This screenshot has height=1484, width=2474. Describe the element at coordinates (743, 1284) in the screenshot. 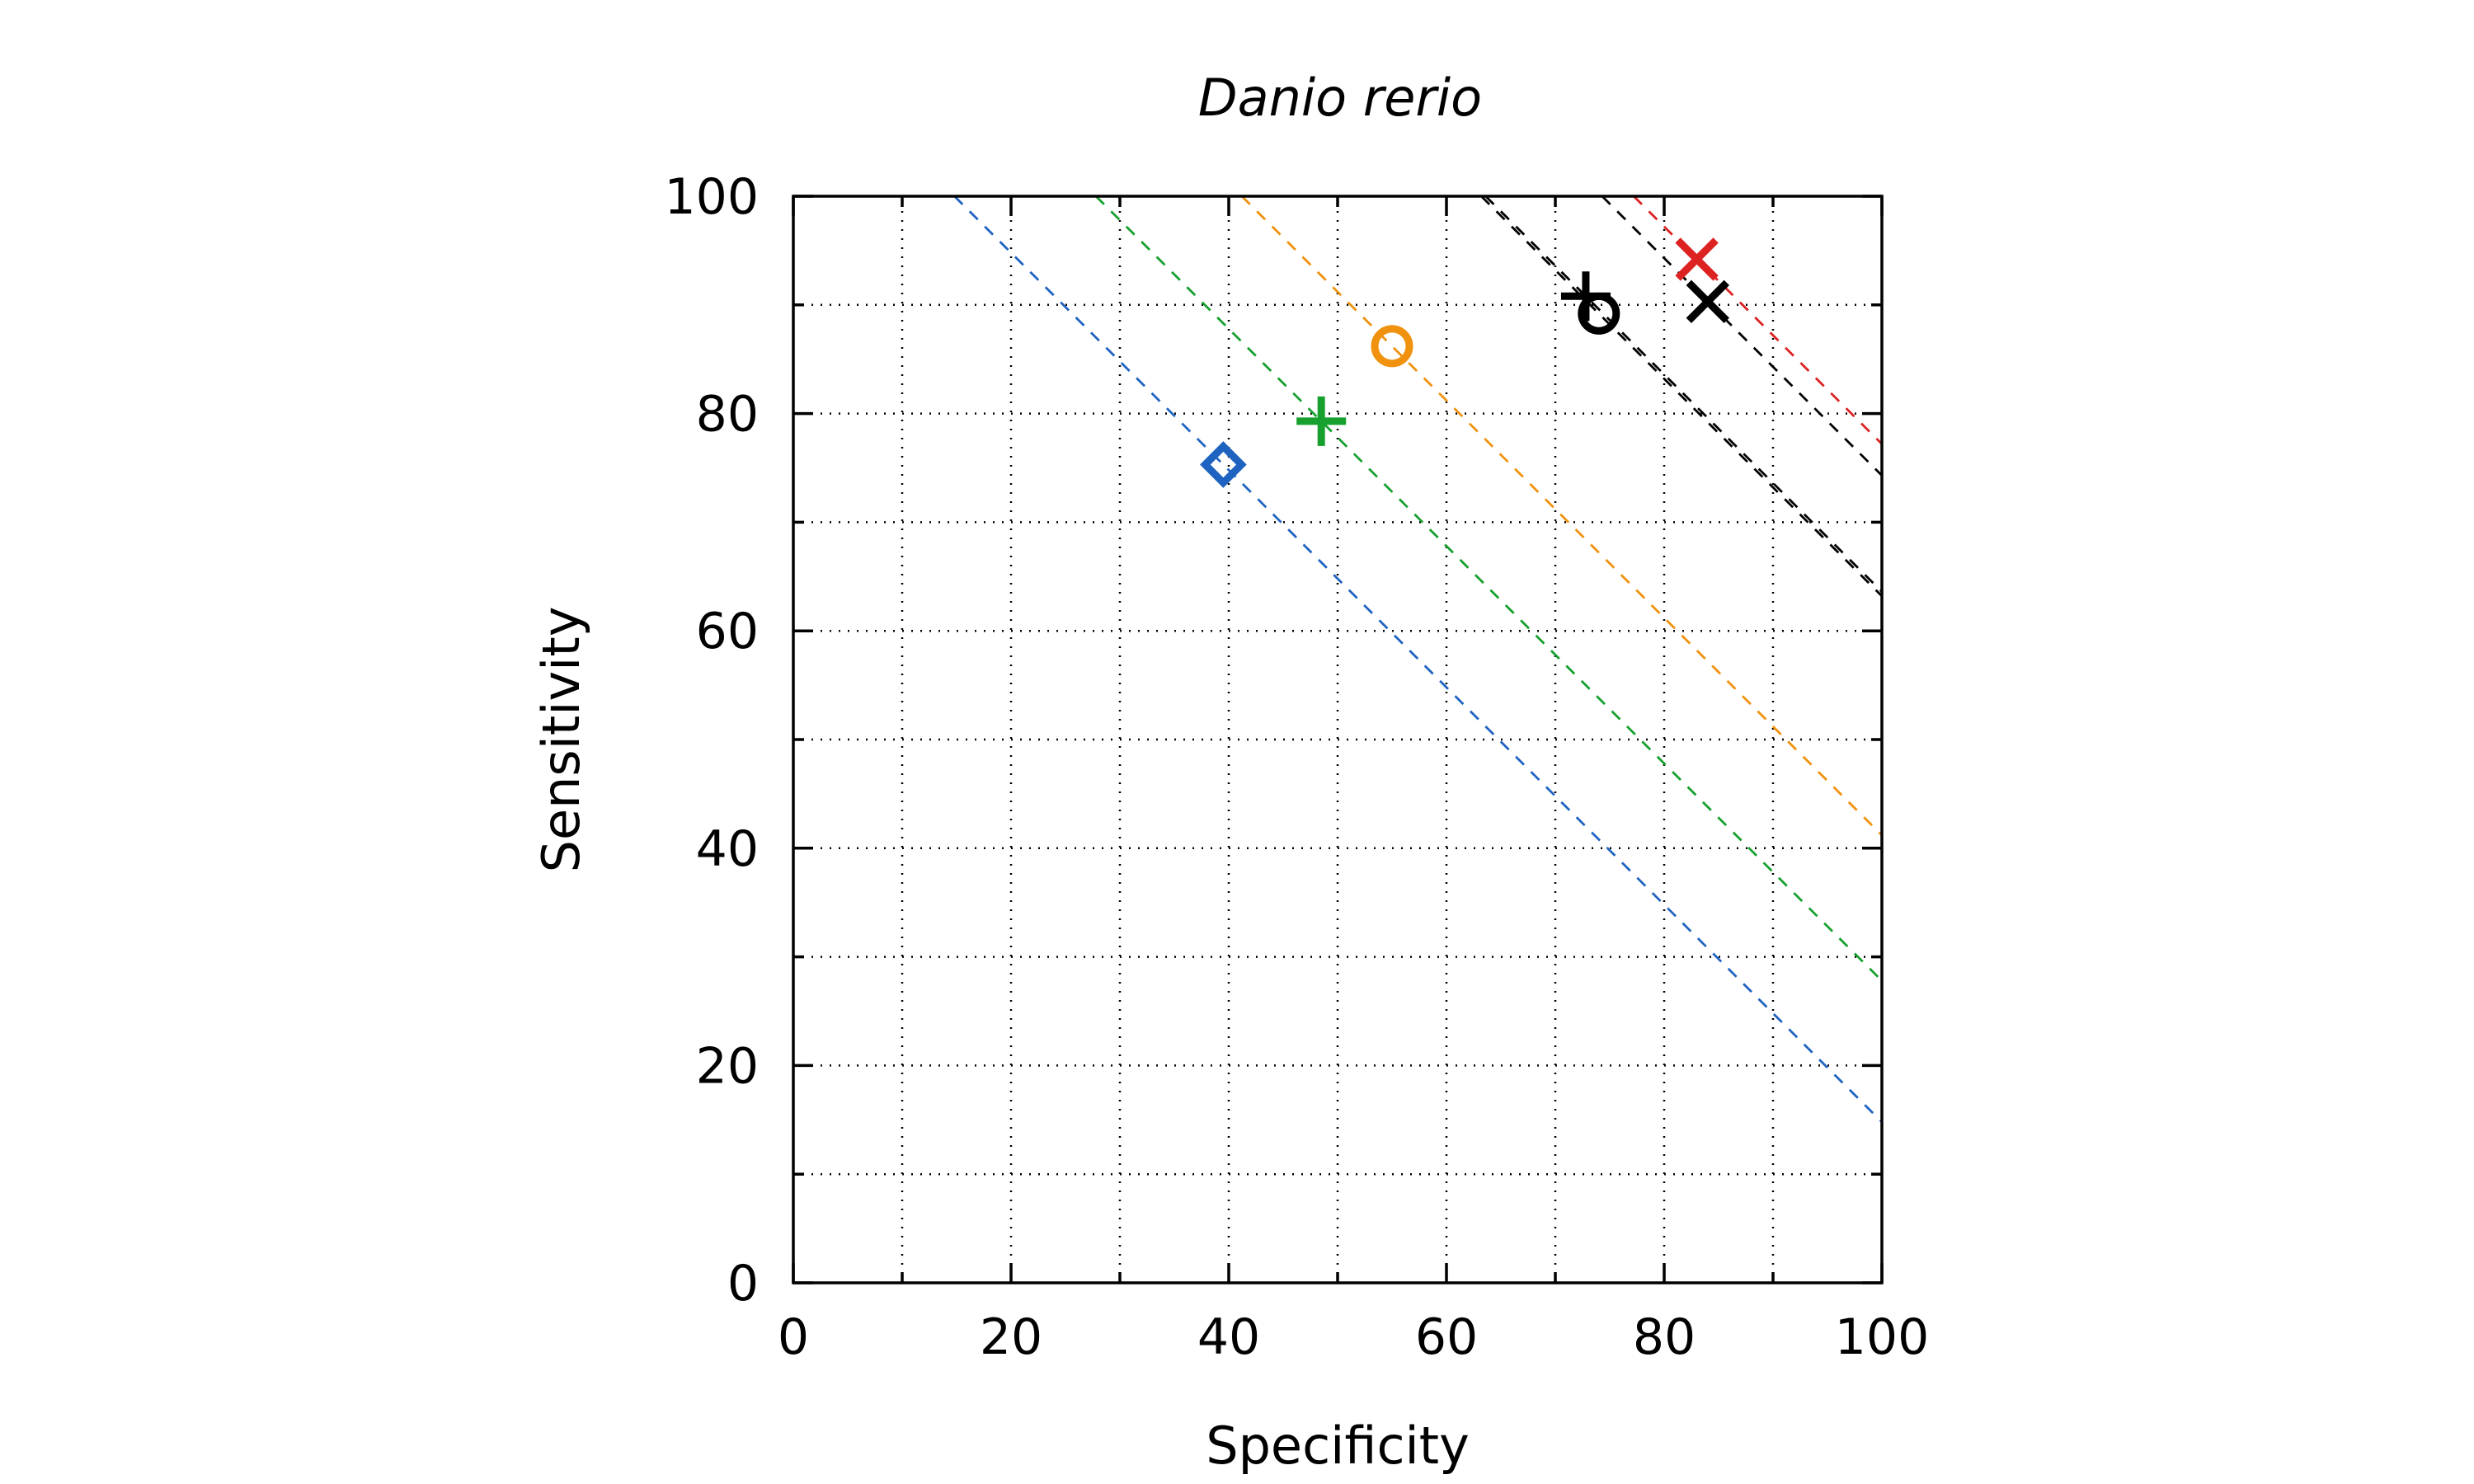

I see `y-tick-label: 0` at that location.